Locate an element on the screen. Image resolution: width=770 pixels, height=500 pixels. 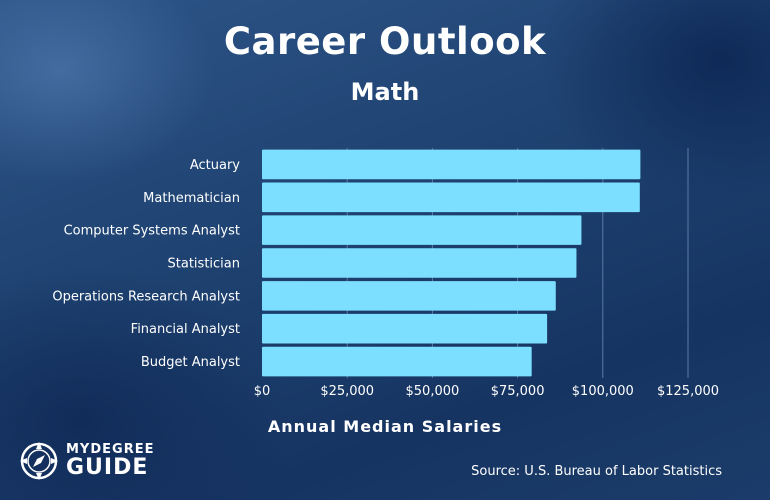
chart-title: Career Outlook is located at coordinates (385, 41).